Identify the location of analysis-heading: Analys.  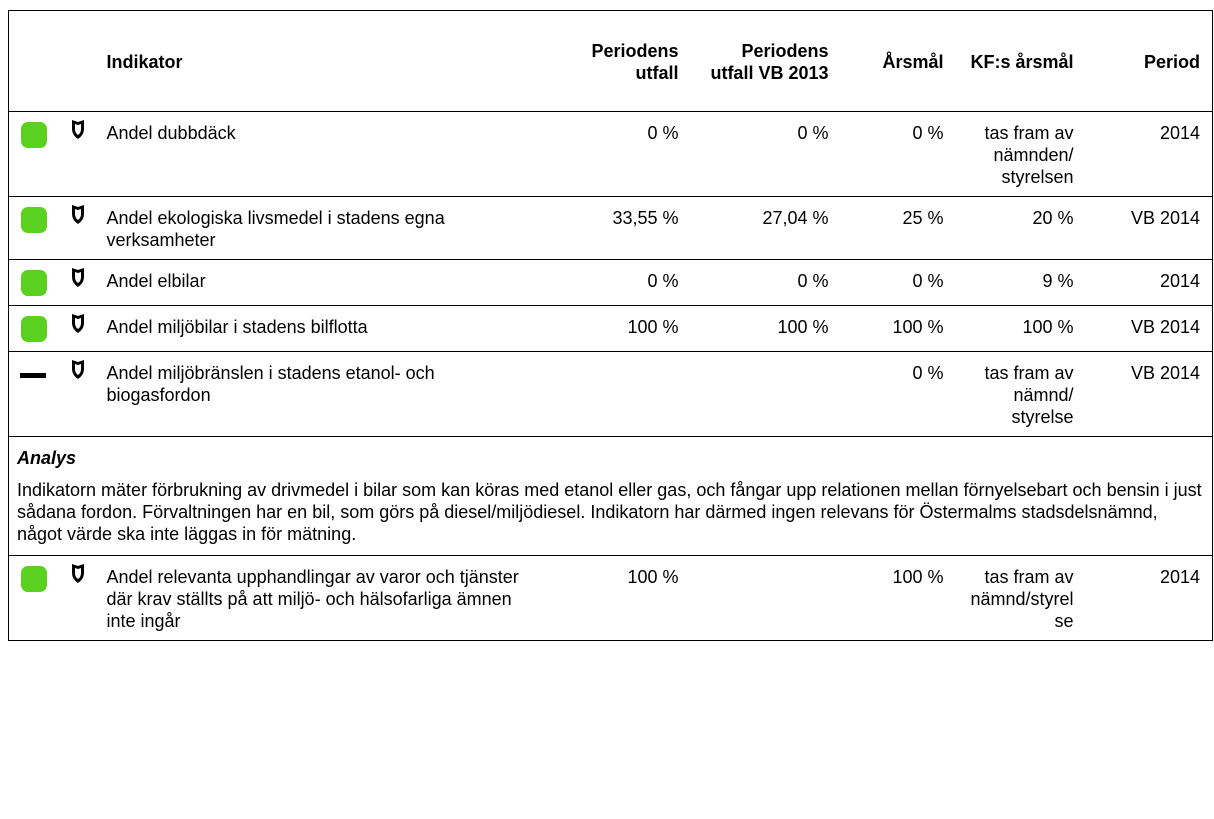
(47, 458).